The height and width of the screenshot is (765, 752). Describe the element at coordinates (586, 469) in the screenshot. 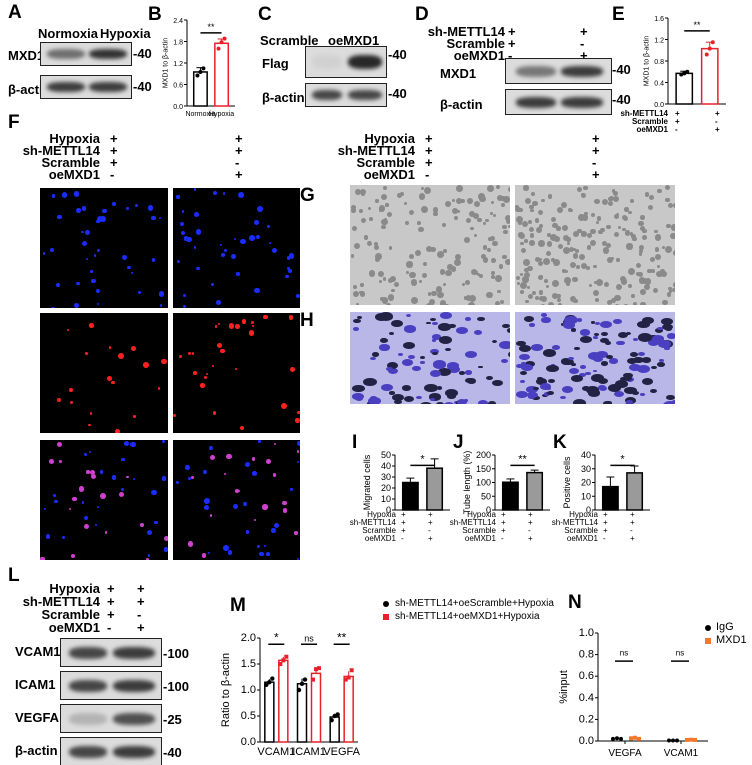

I see `y-tick-label: 30` at that location.